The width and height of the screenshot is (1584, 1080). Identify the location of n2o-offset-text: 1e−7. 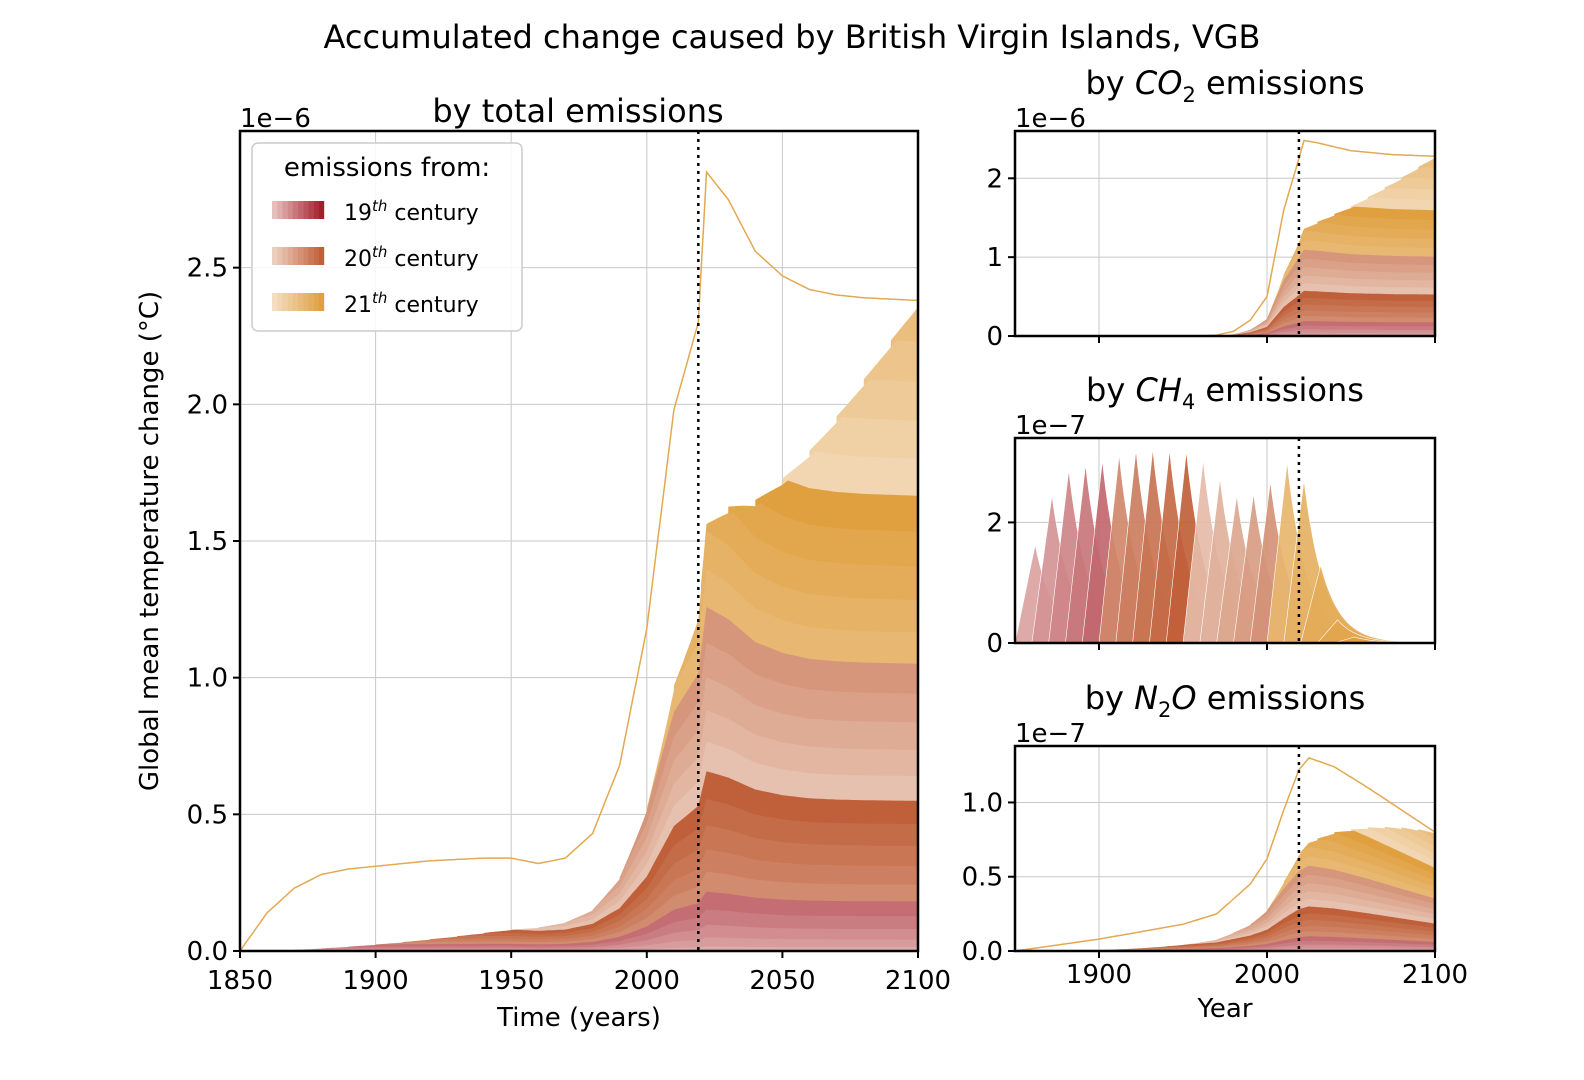
(1050, 734).